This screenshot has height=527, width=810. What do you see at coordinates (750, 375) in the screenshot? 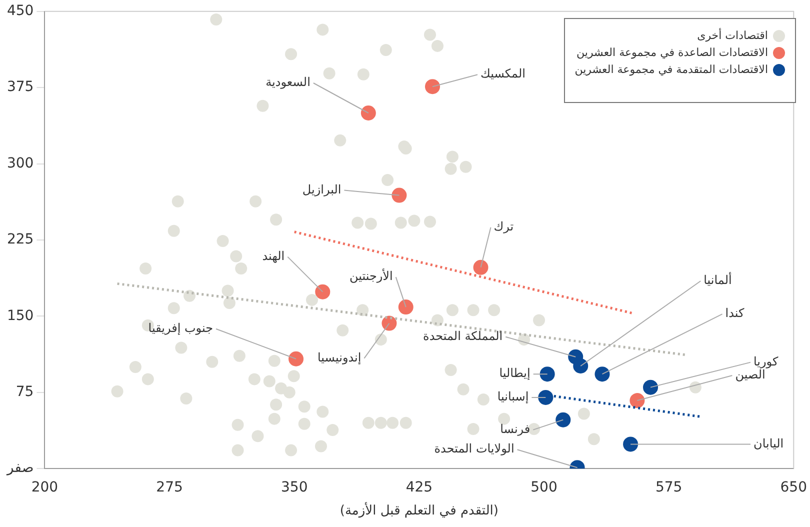
I see `annotation: الصين` at bounding box center [750, 375].